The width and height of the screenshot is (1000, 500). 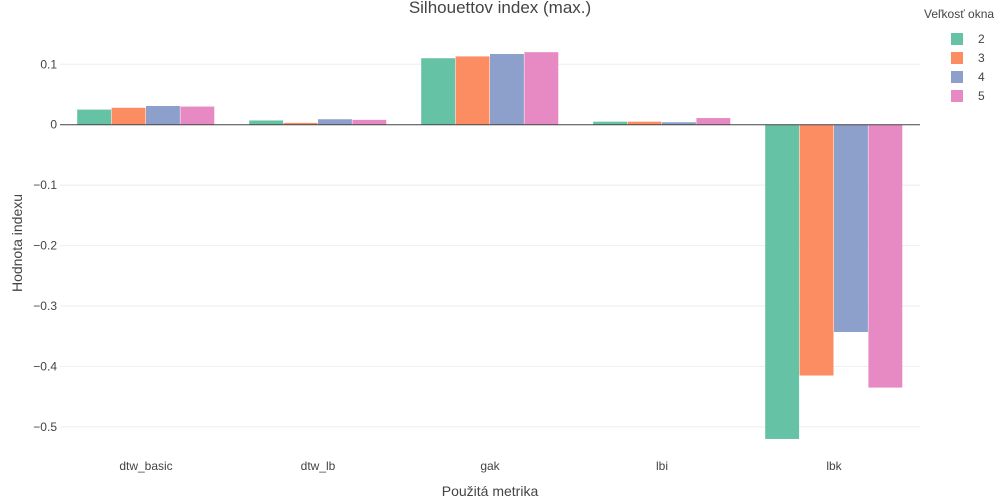 What do you see at coordinates (500, 8) in the screenshot?
I see `chart-title: Silhouettov index (max.)` at bounding box center [500, 8].